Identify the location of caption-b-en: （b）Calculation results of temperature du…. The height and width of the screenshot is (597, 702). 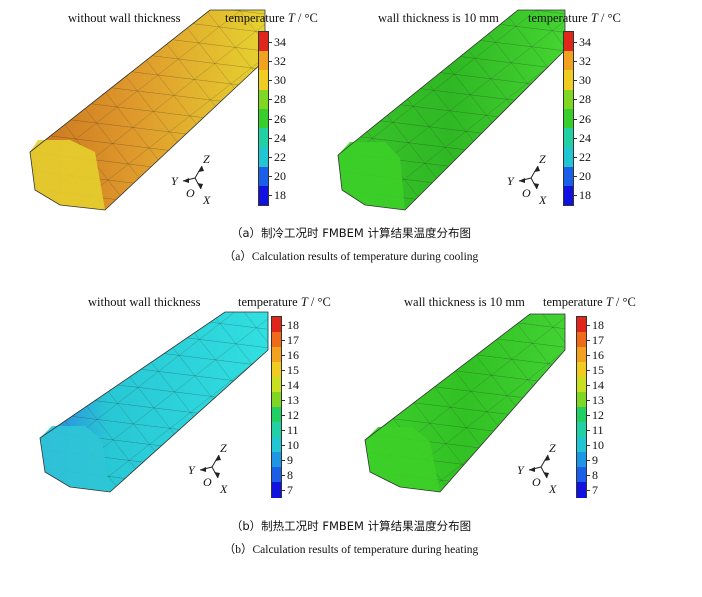
(351, 550).